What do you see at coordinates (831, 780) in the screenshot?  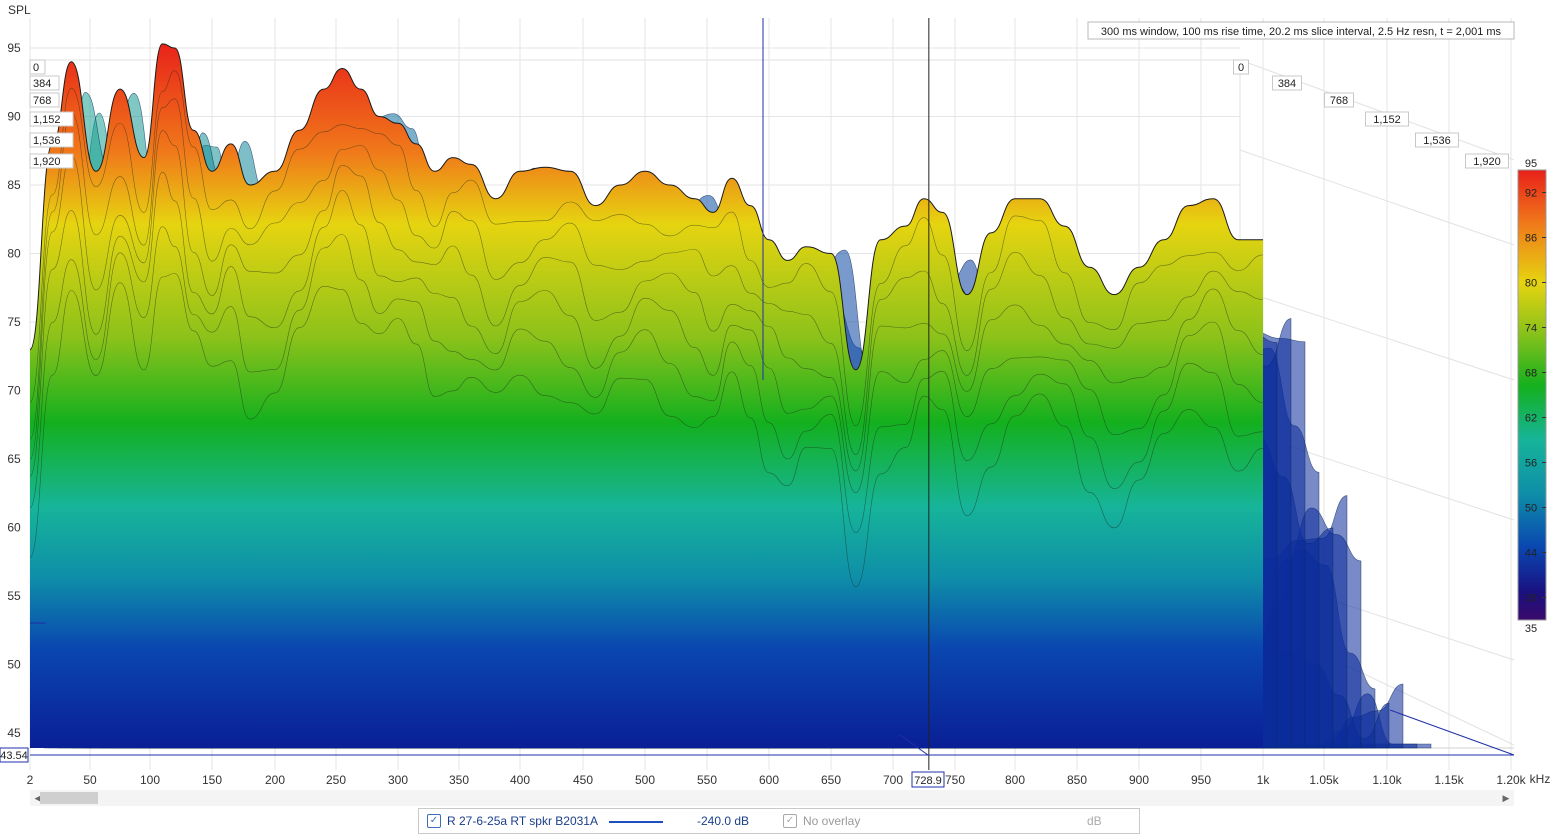 I see `x-tick-label: 650` at bounding box center [831, 780].